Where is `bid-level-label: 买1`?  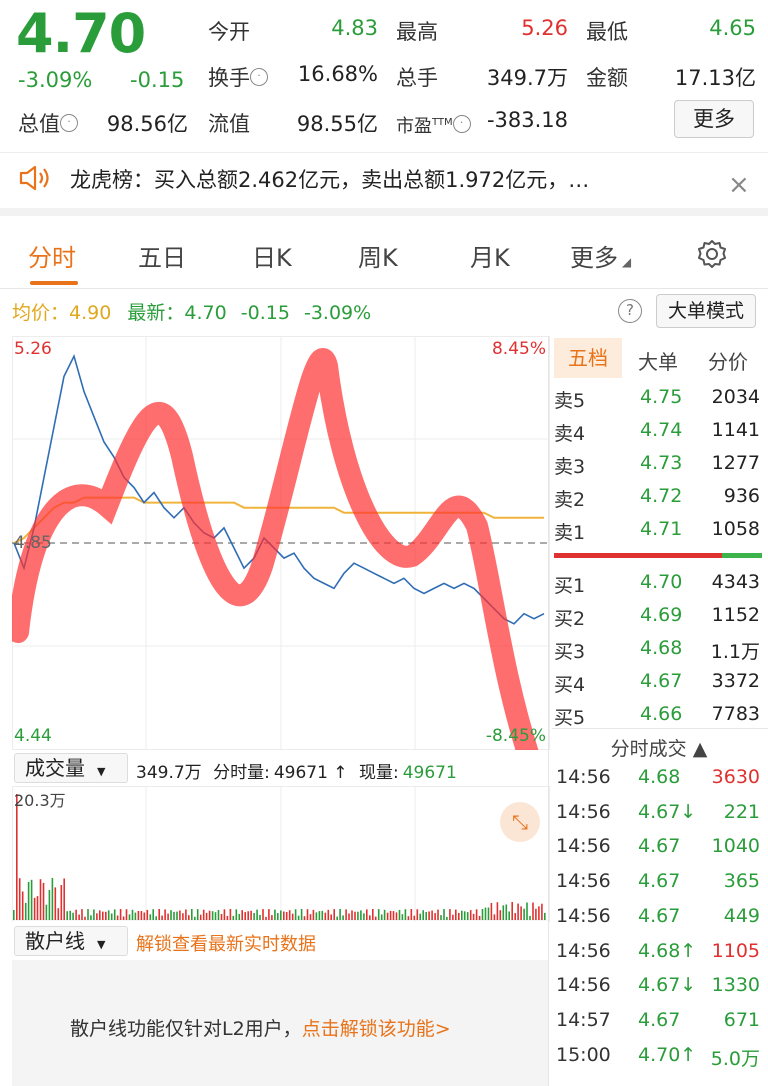
bid-level-label: 买1 is located at coordinates (570, 586).